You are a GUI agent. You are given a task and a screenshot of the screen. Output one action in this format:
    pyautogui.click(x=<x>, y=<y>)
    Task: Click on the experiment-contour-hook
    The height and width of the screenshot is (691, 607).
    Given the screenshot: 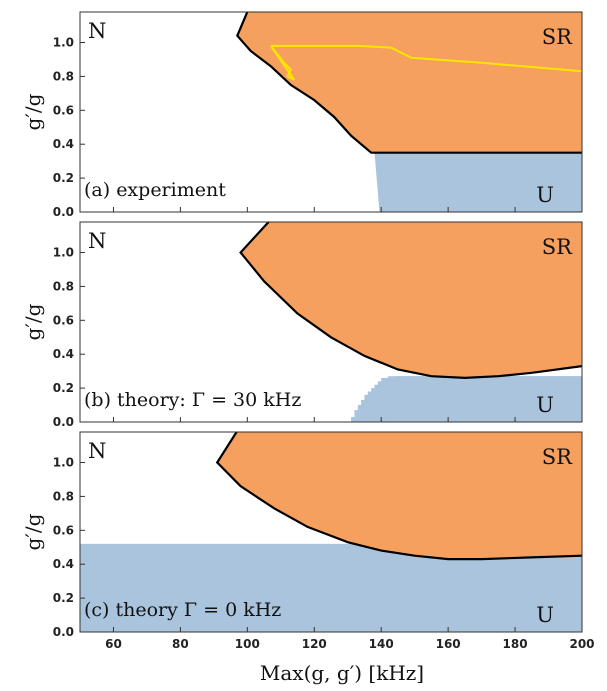 What is the action you would take?
    pyautogui.click(x=282, y=63)
    